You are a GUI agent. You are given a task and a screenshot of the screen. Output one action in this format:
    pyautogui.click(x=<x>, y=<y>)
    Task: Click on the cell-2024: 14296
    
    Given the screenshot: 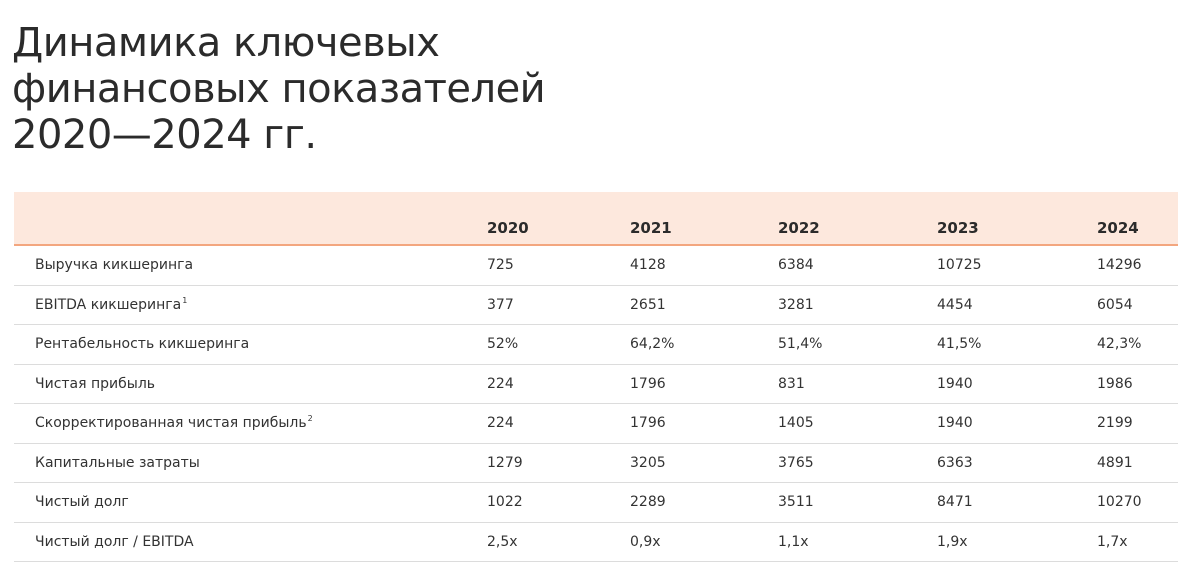 What is the action you would take?
    pyautogui.click(x=1119, y=265)
    